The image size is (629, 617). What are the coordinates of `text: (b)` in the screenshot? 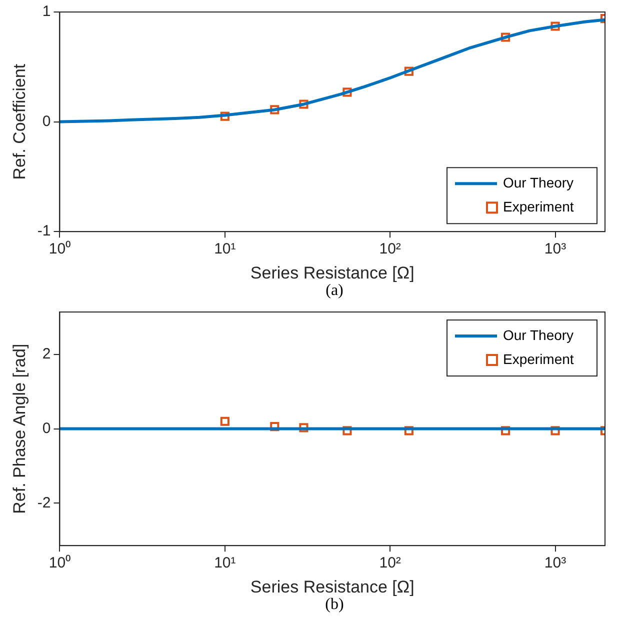 It's located at (334, 605).